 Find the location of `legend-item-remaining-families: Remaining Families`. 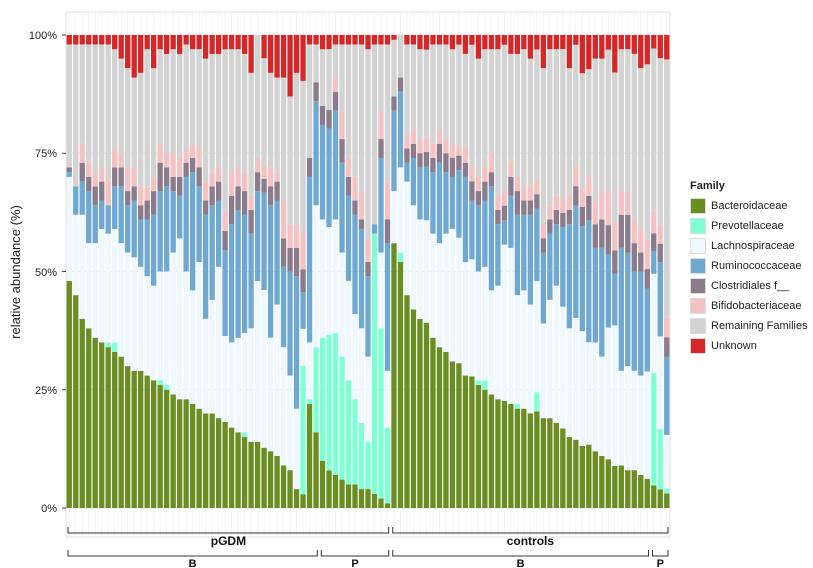

legend-item-remaining-families: Remaining Families is located at coordinates (749, 326).